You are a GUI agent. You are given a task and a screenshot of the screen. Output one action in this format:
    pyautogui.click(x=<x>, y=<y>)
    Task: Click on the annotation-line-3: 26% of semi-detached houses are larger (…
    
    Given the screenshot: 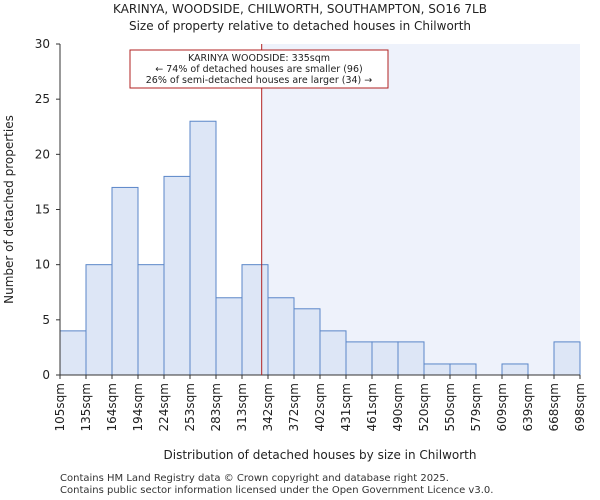 What is the action you would take?
    pyautogui.click(x=259, y=80)
    